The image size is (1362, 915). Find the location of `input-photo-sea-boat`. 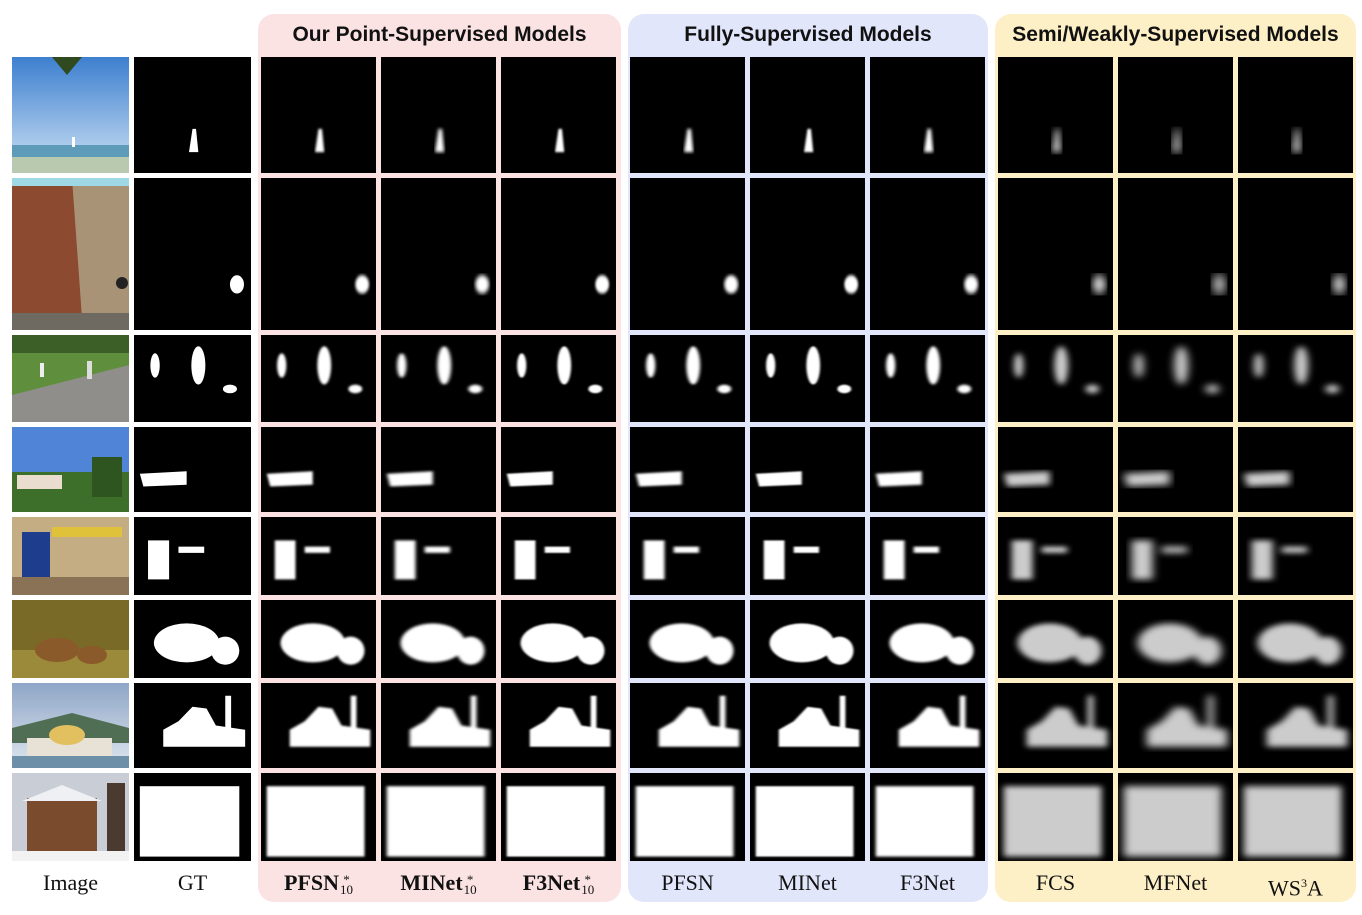

input-photo-sea-boat is located at coordinates (70, 115).